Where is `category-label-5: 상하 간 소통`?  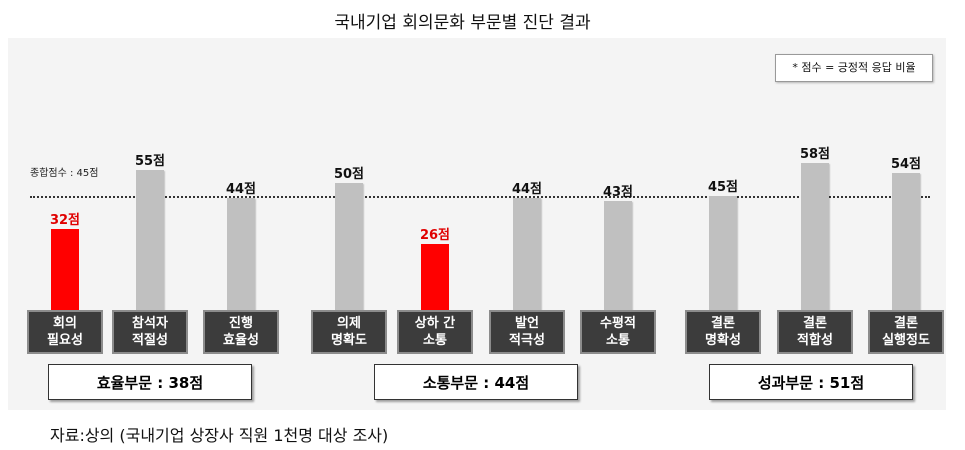 category-label-5: 상하 간 소통 is located at coordinates (435, 332).